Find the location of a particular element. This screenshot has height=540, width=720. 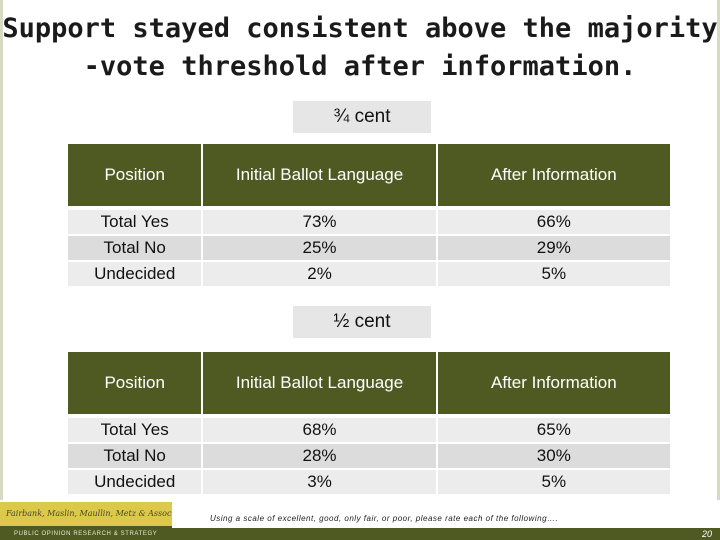

table-row: Total Yes 68% 65% is located at coordinates (369, 428).